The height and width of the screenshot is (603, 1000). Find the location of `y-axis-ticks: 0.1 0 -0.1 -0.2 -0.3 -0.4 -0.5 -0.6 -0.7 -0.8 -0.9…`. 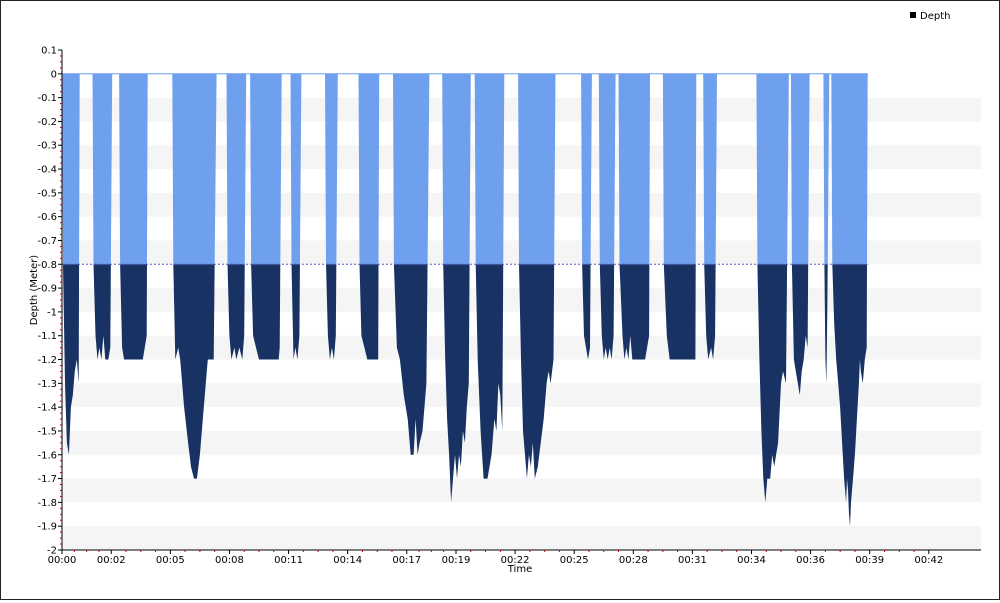

y-axis-ticks: 0.1 0 -0.1 -0.2 -0.3 -0.4 -0.5 -0.6 -0.7 -0.8 -0.9… is located at coordinates (49, 301).